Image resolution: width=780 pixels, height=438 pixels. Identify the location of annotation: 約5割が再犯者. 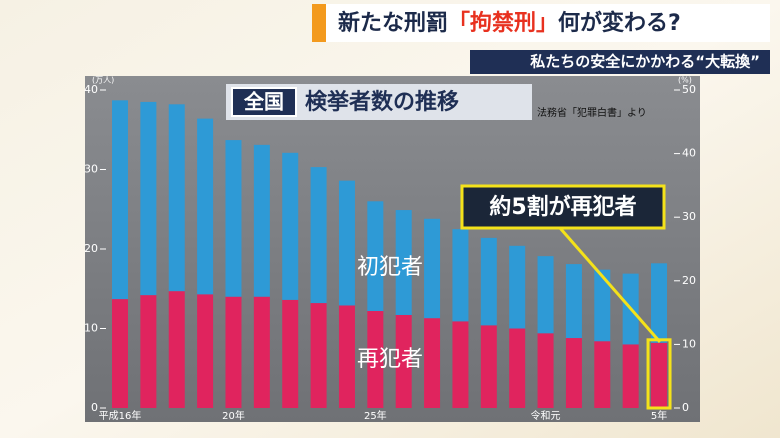
(562, 207).